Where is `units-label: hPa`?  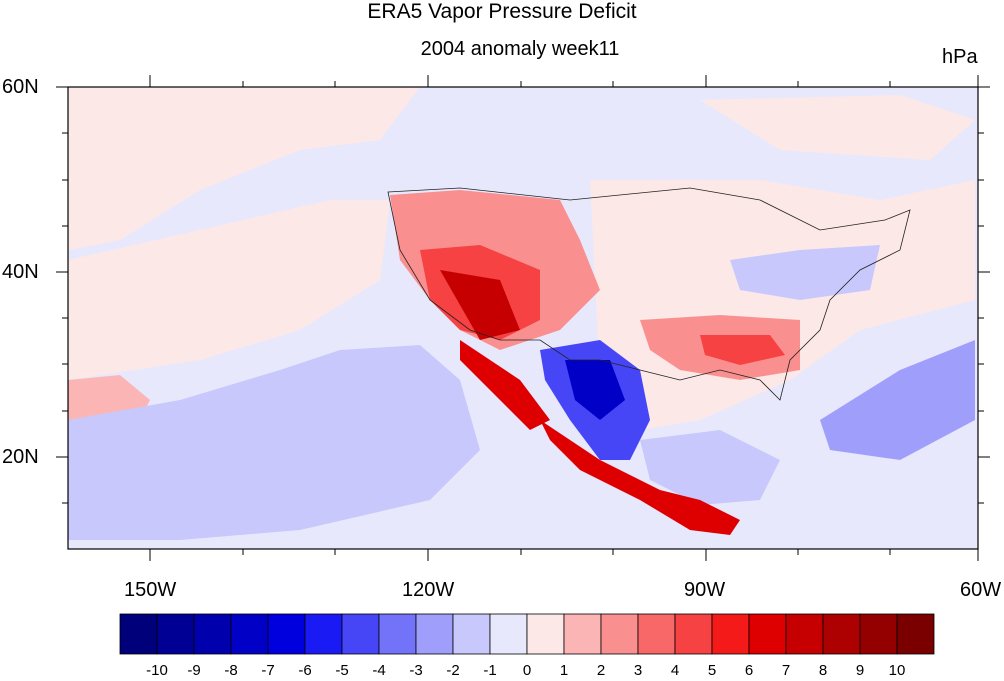
units-label: hPa is located at coordinates (960, 57).